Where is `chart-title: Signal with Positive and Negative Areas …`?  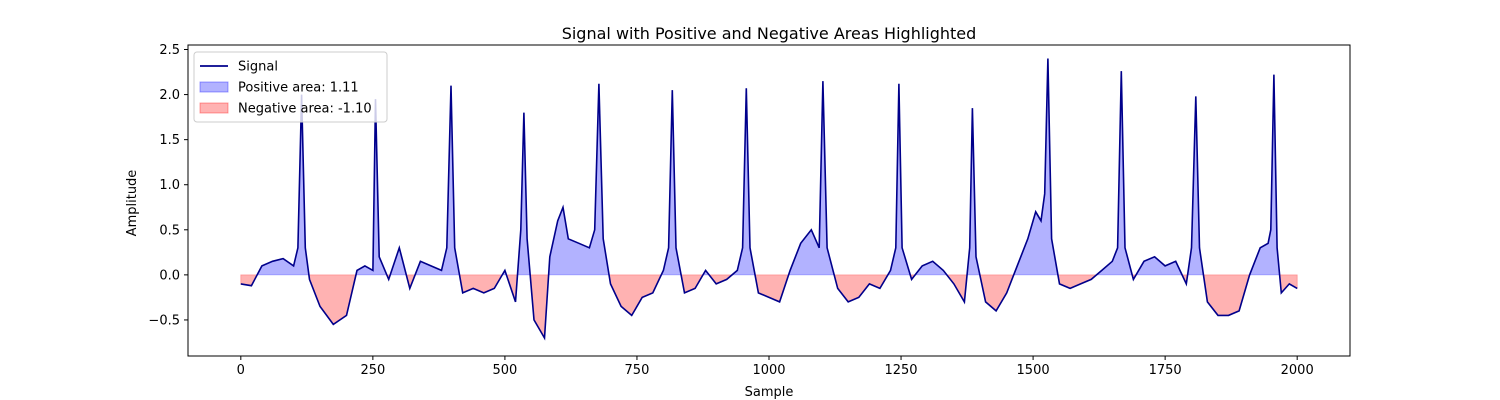 chart-title: Signal with Positive and Negative Areas … is located at coordinates (769, 33).